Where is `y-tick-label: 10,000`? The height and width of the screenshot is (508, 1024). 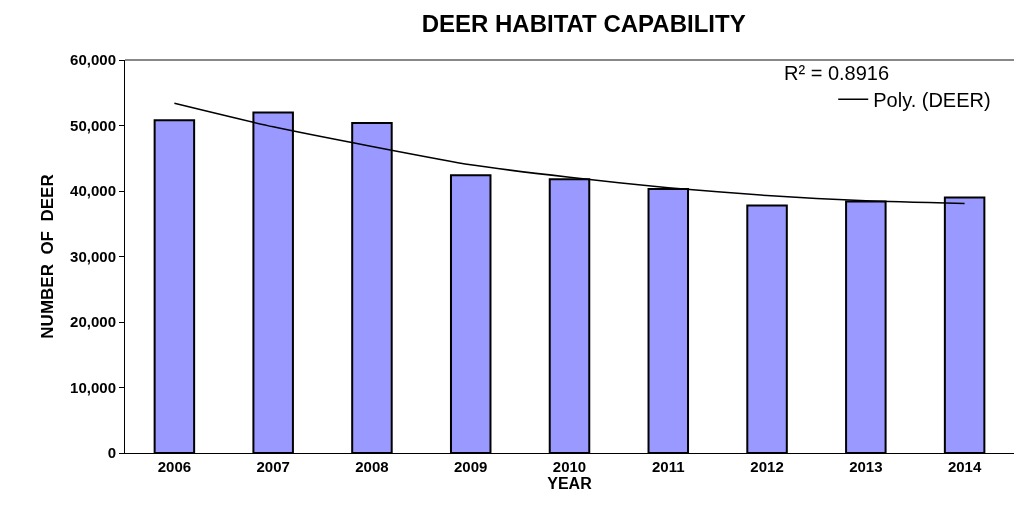
y-tick-label: 10,000 is located at coordinates (93, 387).